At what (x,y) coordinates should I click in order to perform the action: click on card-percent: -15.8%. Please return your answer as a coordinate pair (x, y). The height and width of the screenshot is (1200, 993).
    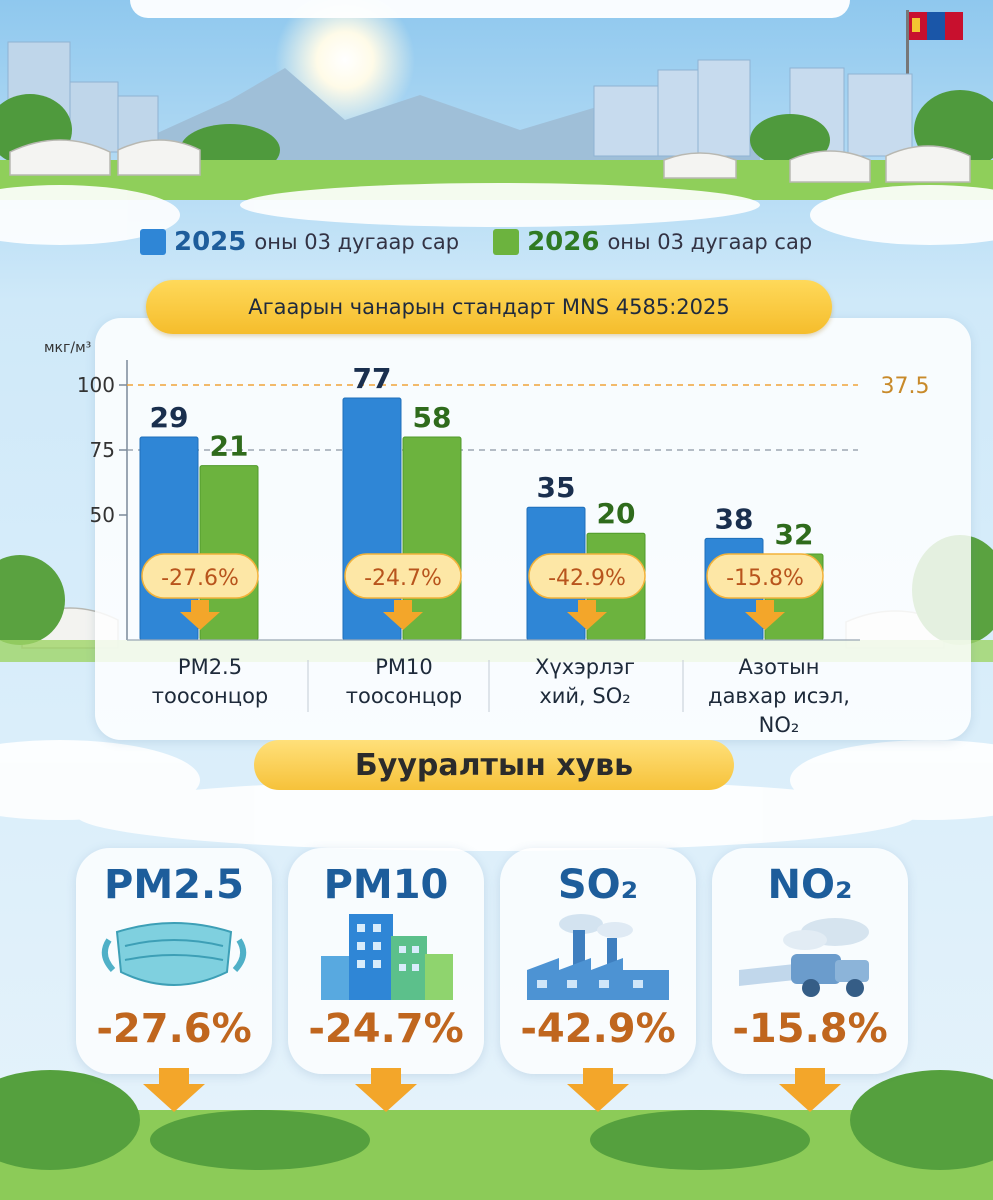
    Looking at the image, I should click on (810, 1029).